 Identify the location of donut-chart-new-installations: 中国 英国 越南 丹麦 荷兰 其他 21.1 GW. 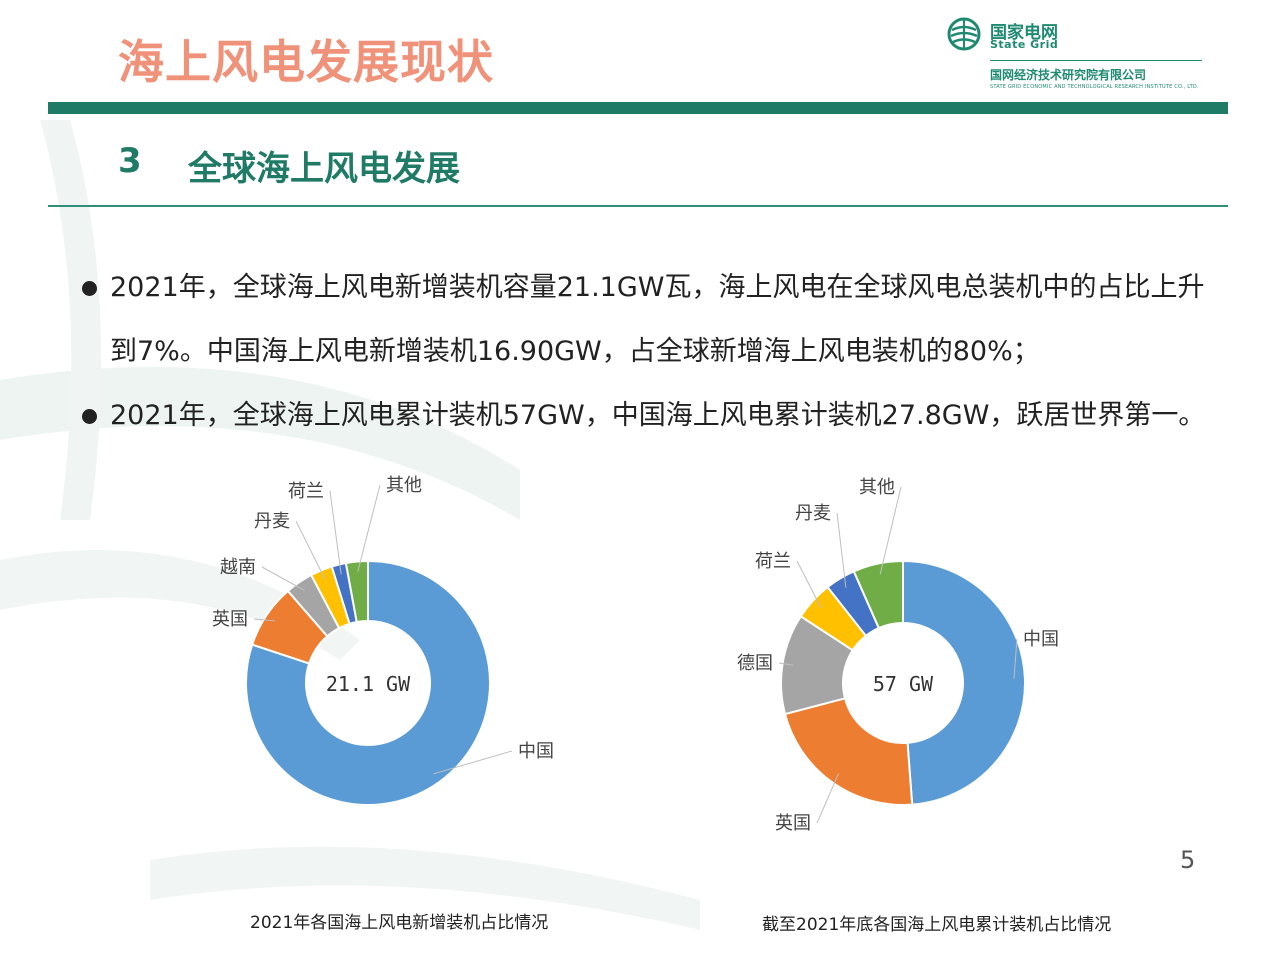
(383, 640).